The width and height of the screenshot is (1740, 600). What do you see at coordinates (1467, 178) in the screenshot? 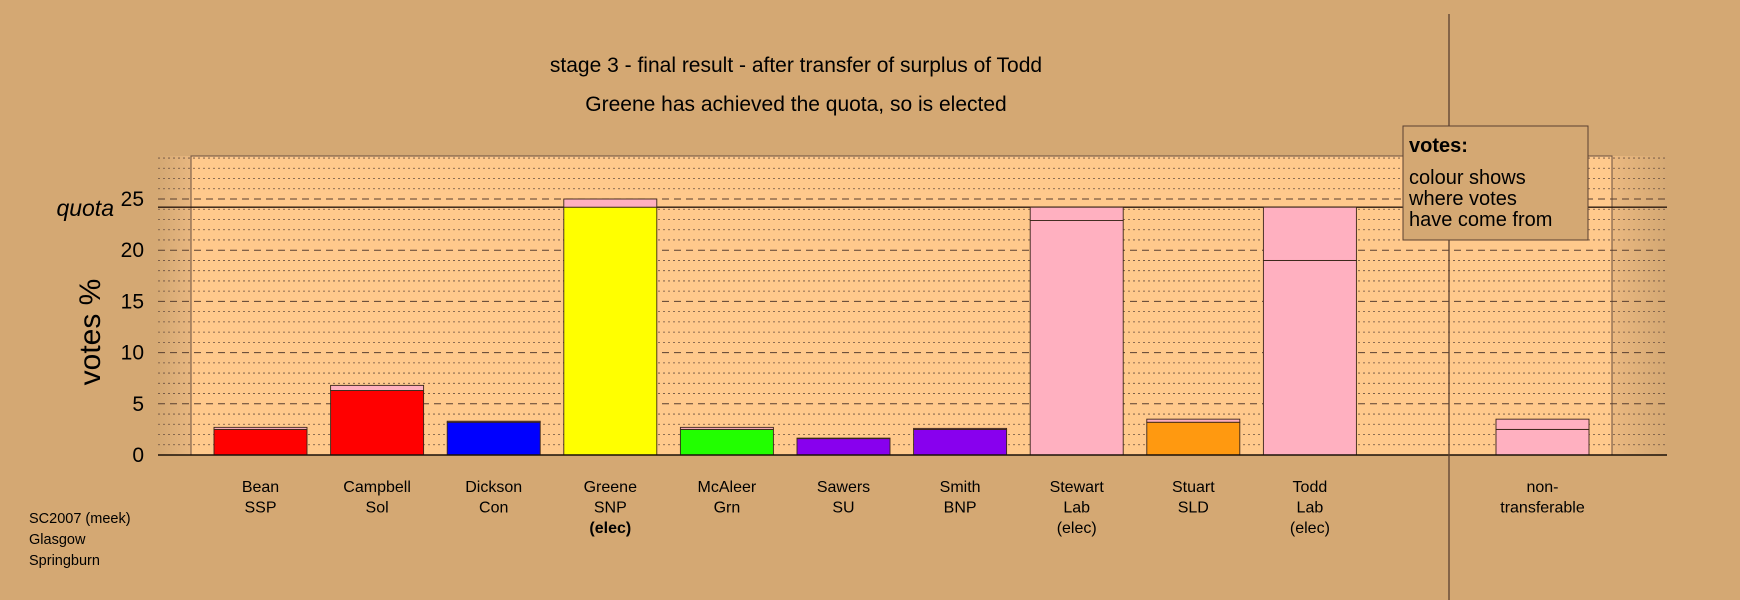
I see `legend-line-1: colour shows` at bounding box center [1467, 178].